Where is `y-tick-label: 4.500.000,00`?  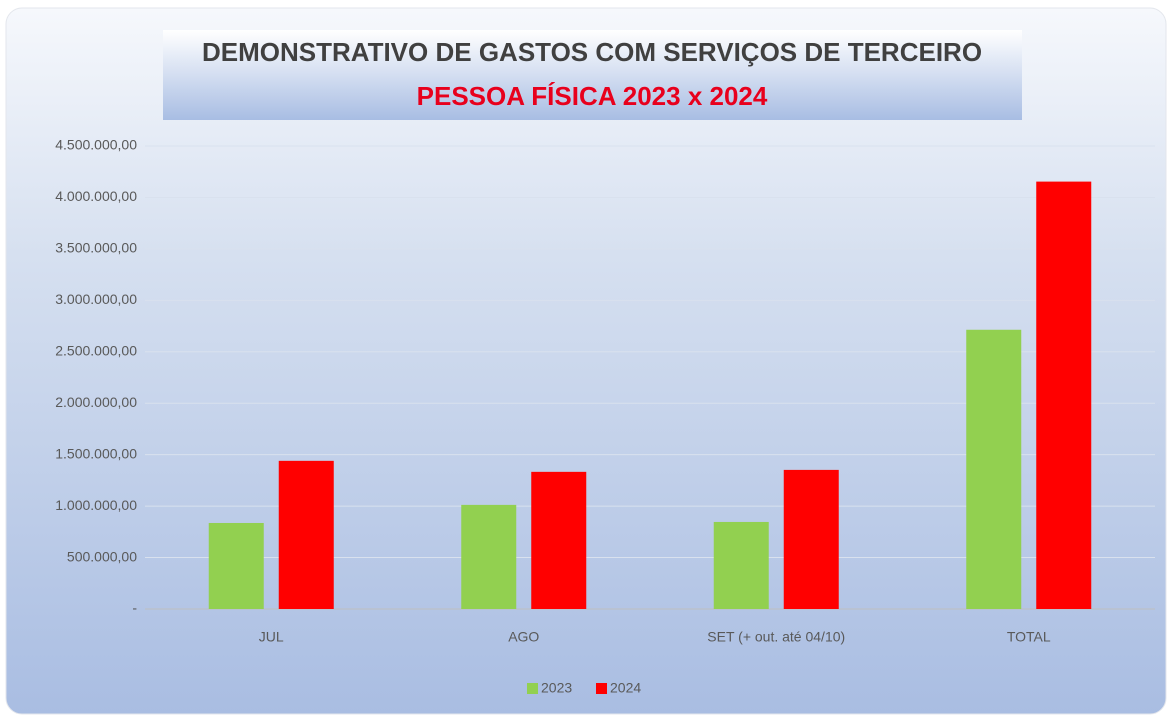
y-tick-label: 4.500.000,00 is located at coordinates (96, 145).